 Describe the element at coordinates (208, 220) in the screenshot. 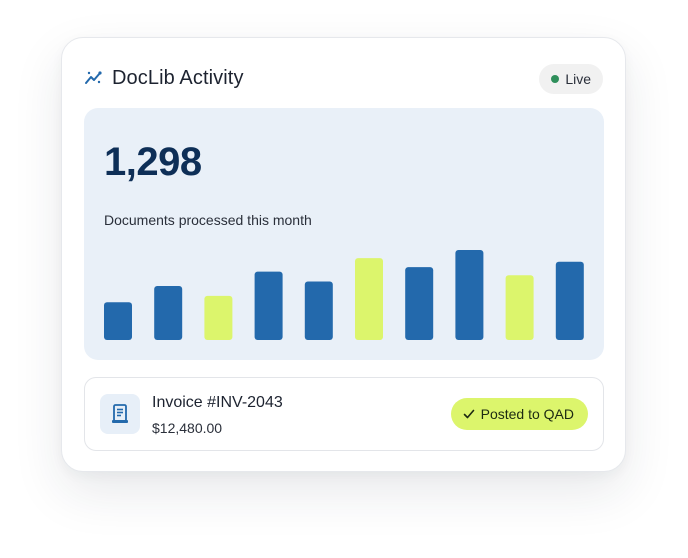

I see `documents-count-label: Documents processed this month` at that location.